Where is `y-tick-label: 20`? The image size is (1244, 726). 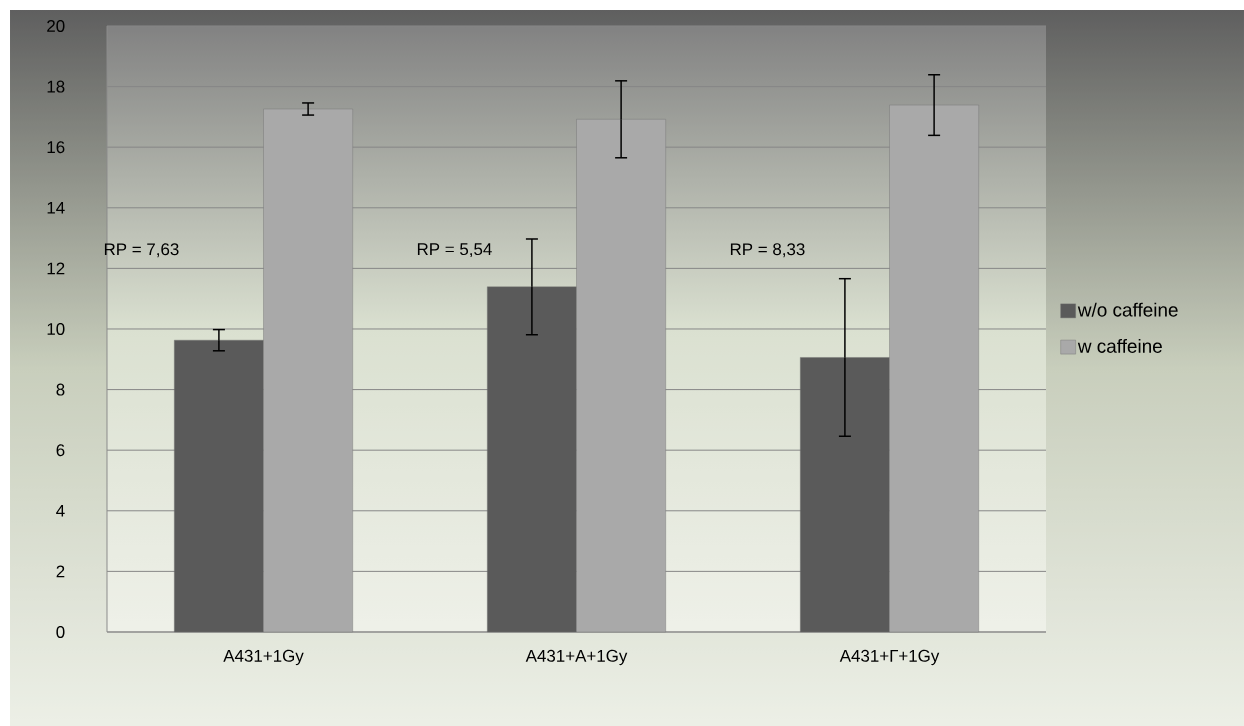 y-tick-label: 20 is located at coordinates (56, 25).